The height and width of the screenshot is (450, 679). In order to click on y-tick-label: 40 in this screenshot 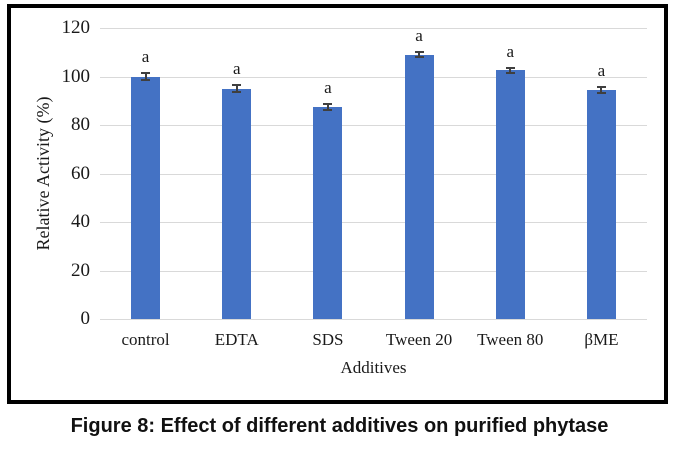, I will do `click(80, 221)`.